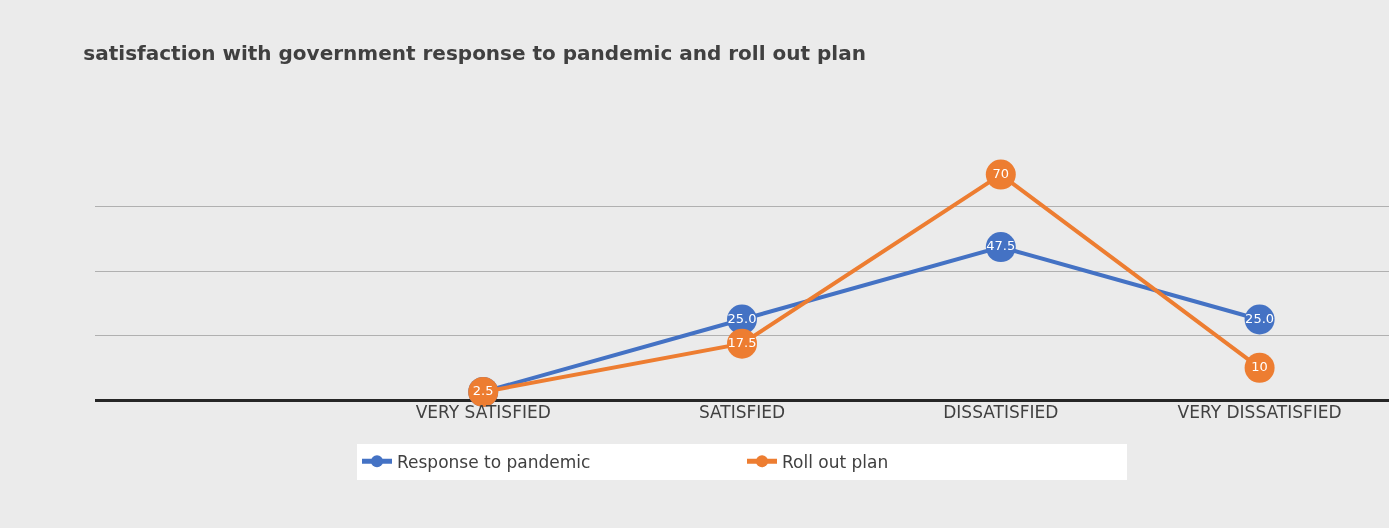 The image size is (1389, 528). Describe the element at coordinates (742, 342) in the screenshot. I see `data-label: 17.5` at that location.